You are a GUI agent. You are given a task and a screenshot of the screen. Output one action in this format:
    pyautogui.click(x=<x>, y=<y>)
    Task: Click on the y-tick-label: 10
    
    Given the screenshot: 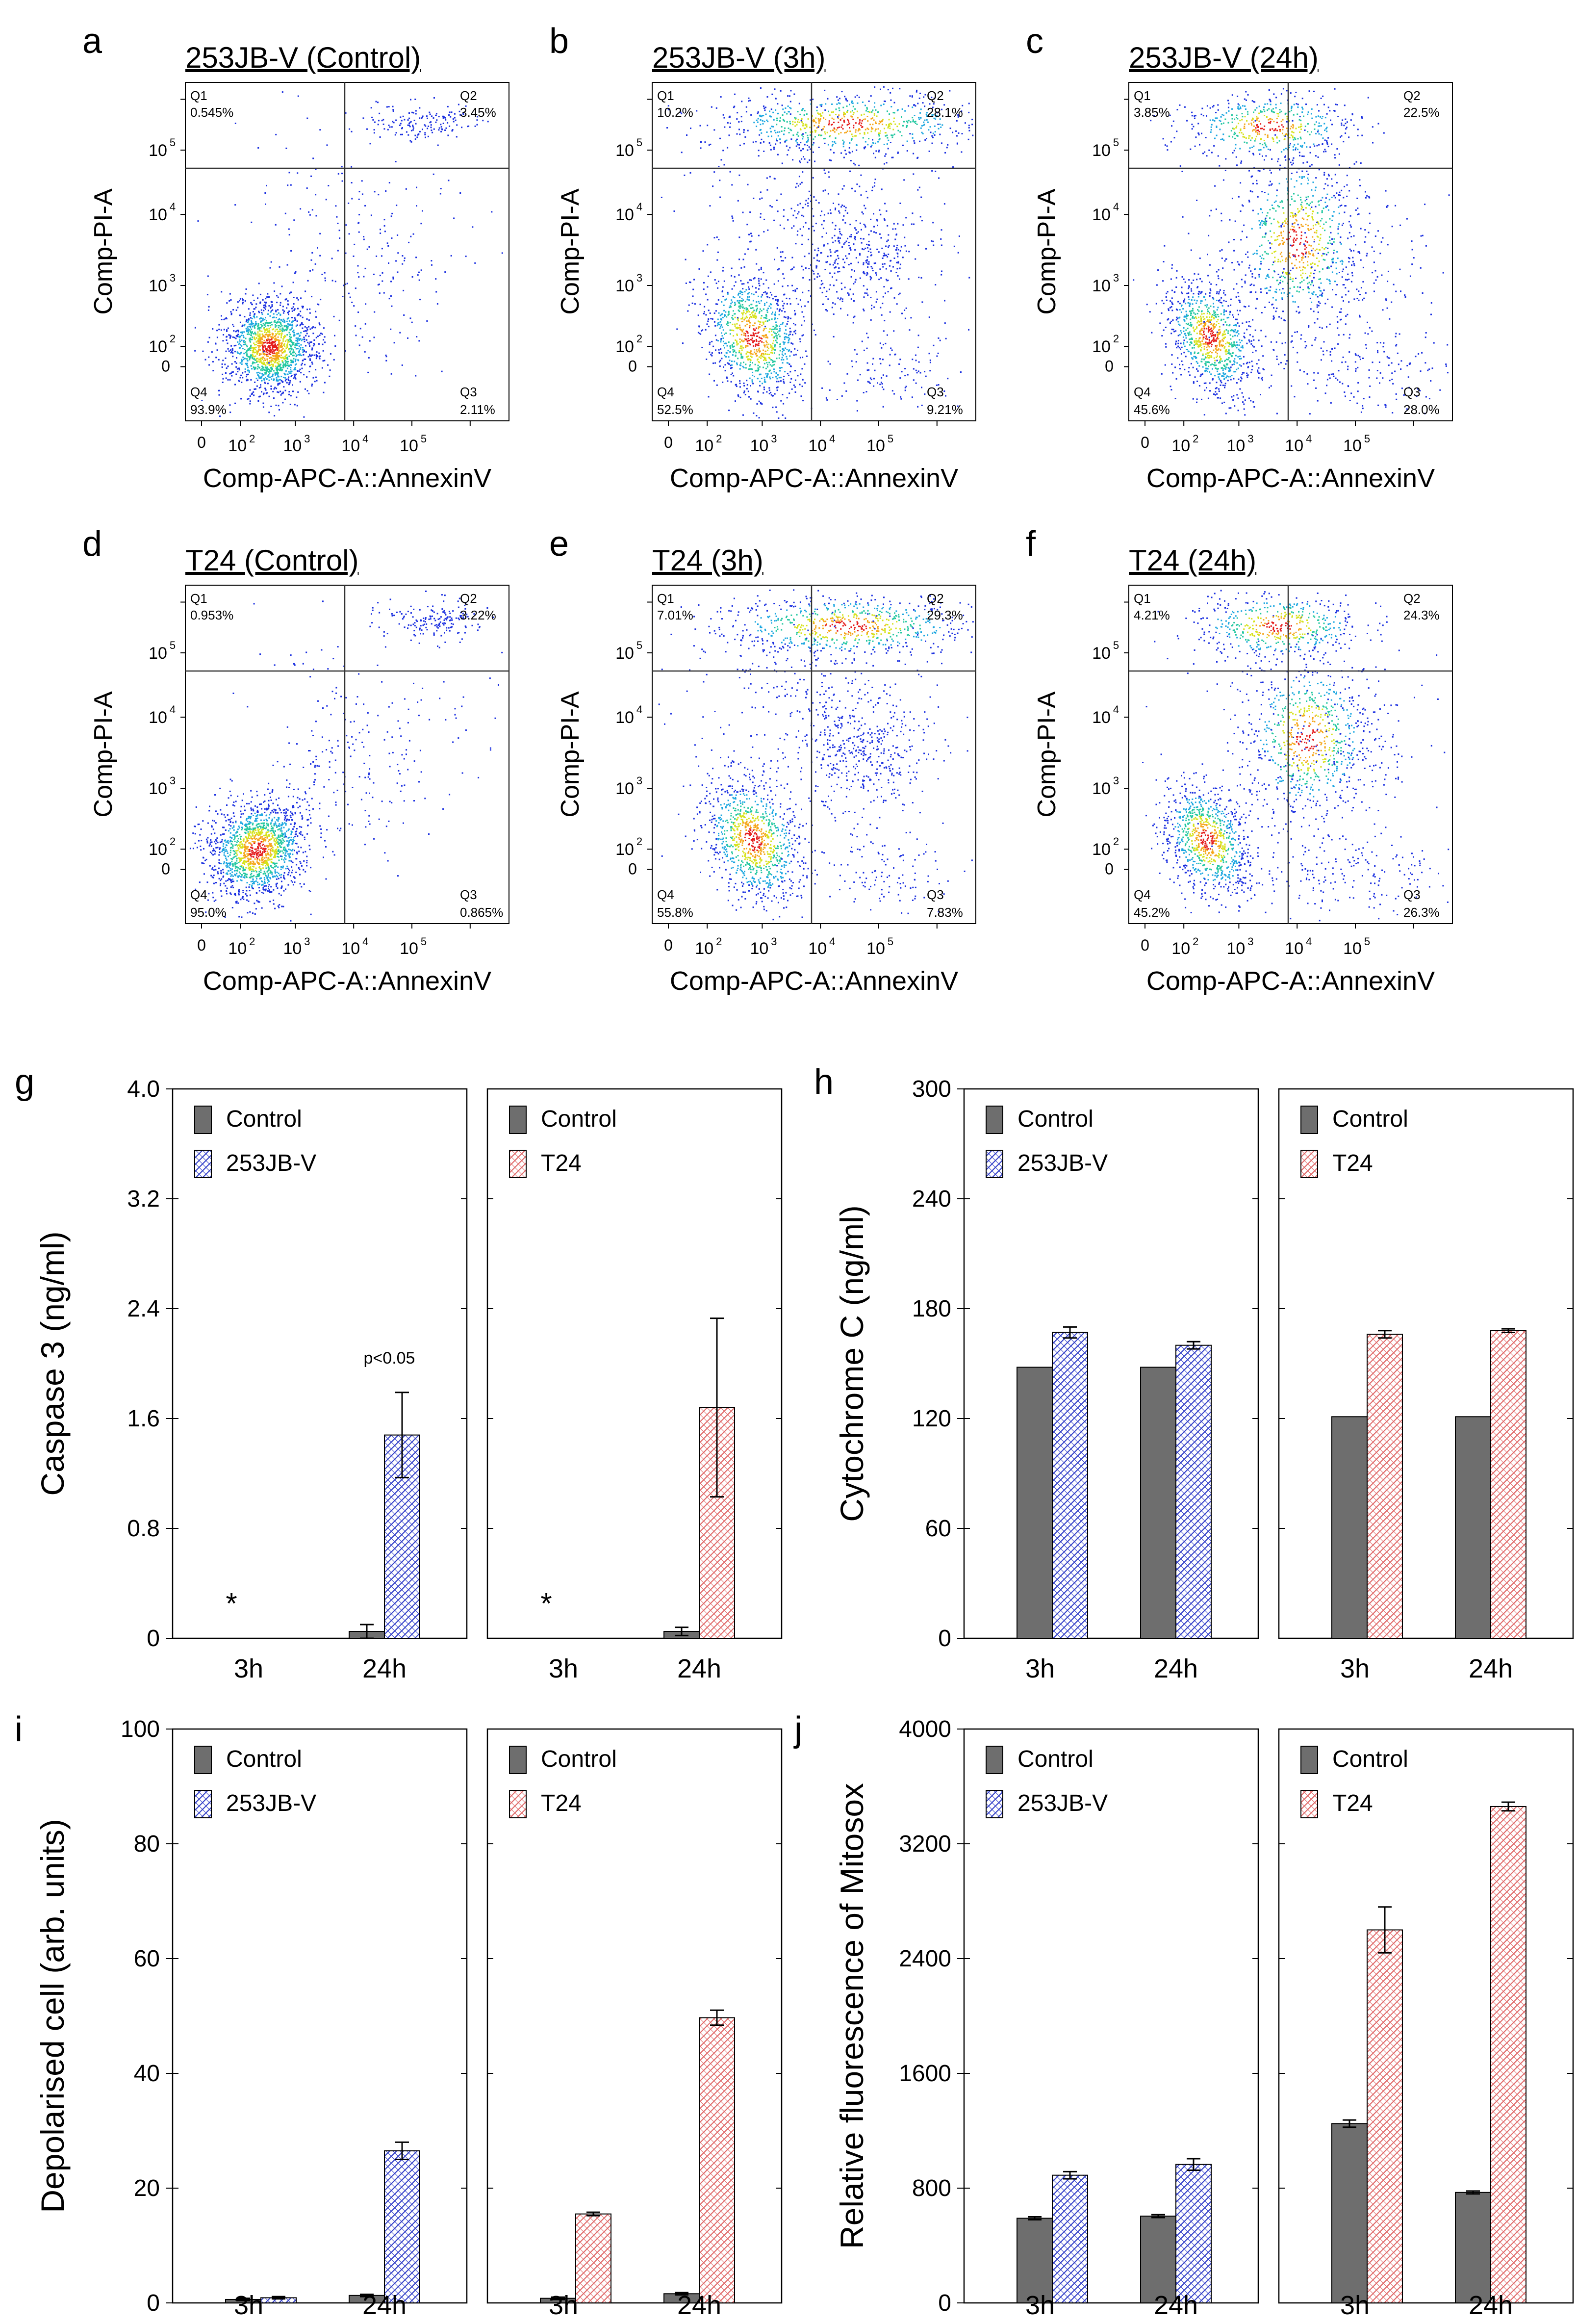 What is the action you would take?
    pyautogui.click(x=625, y=346)
    